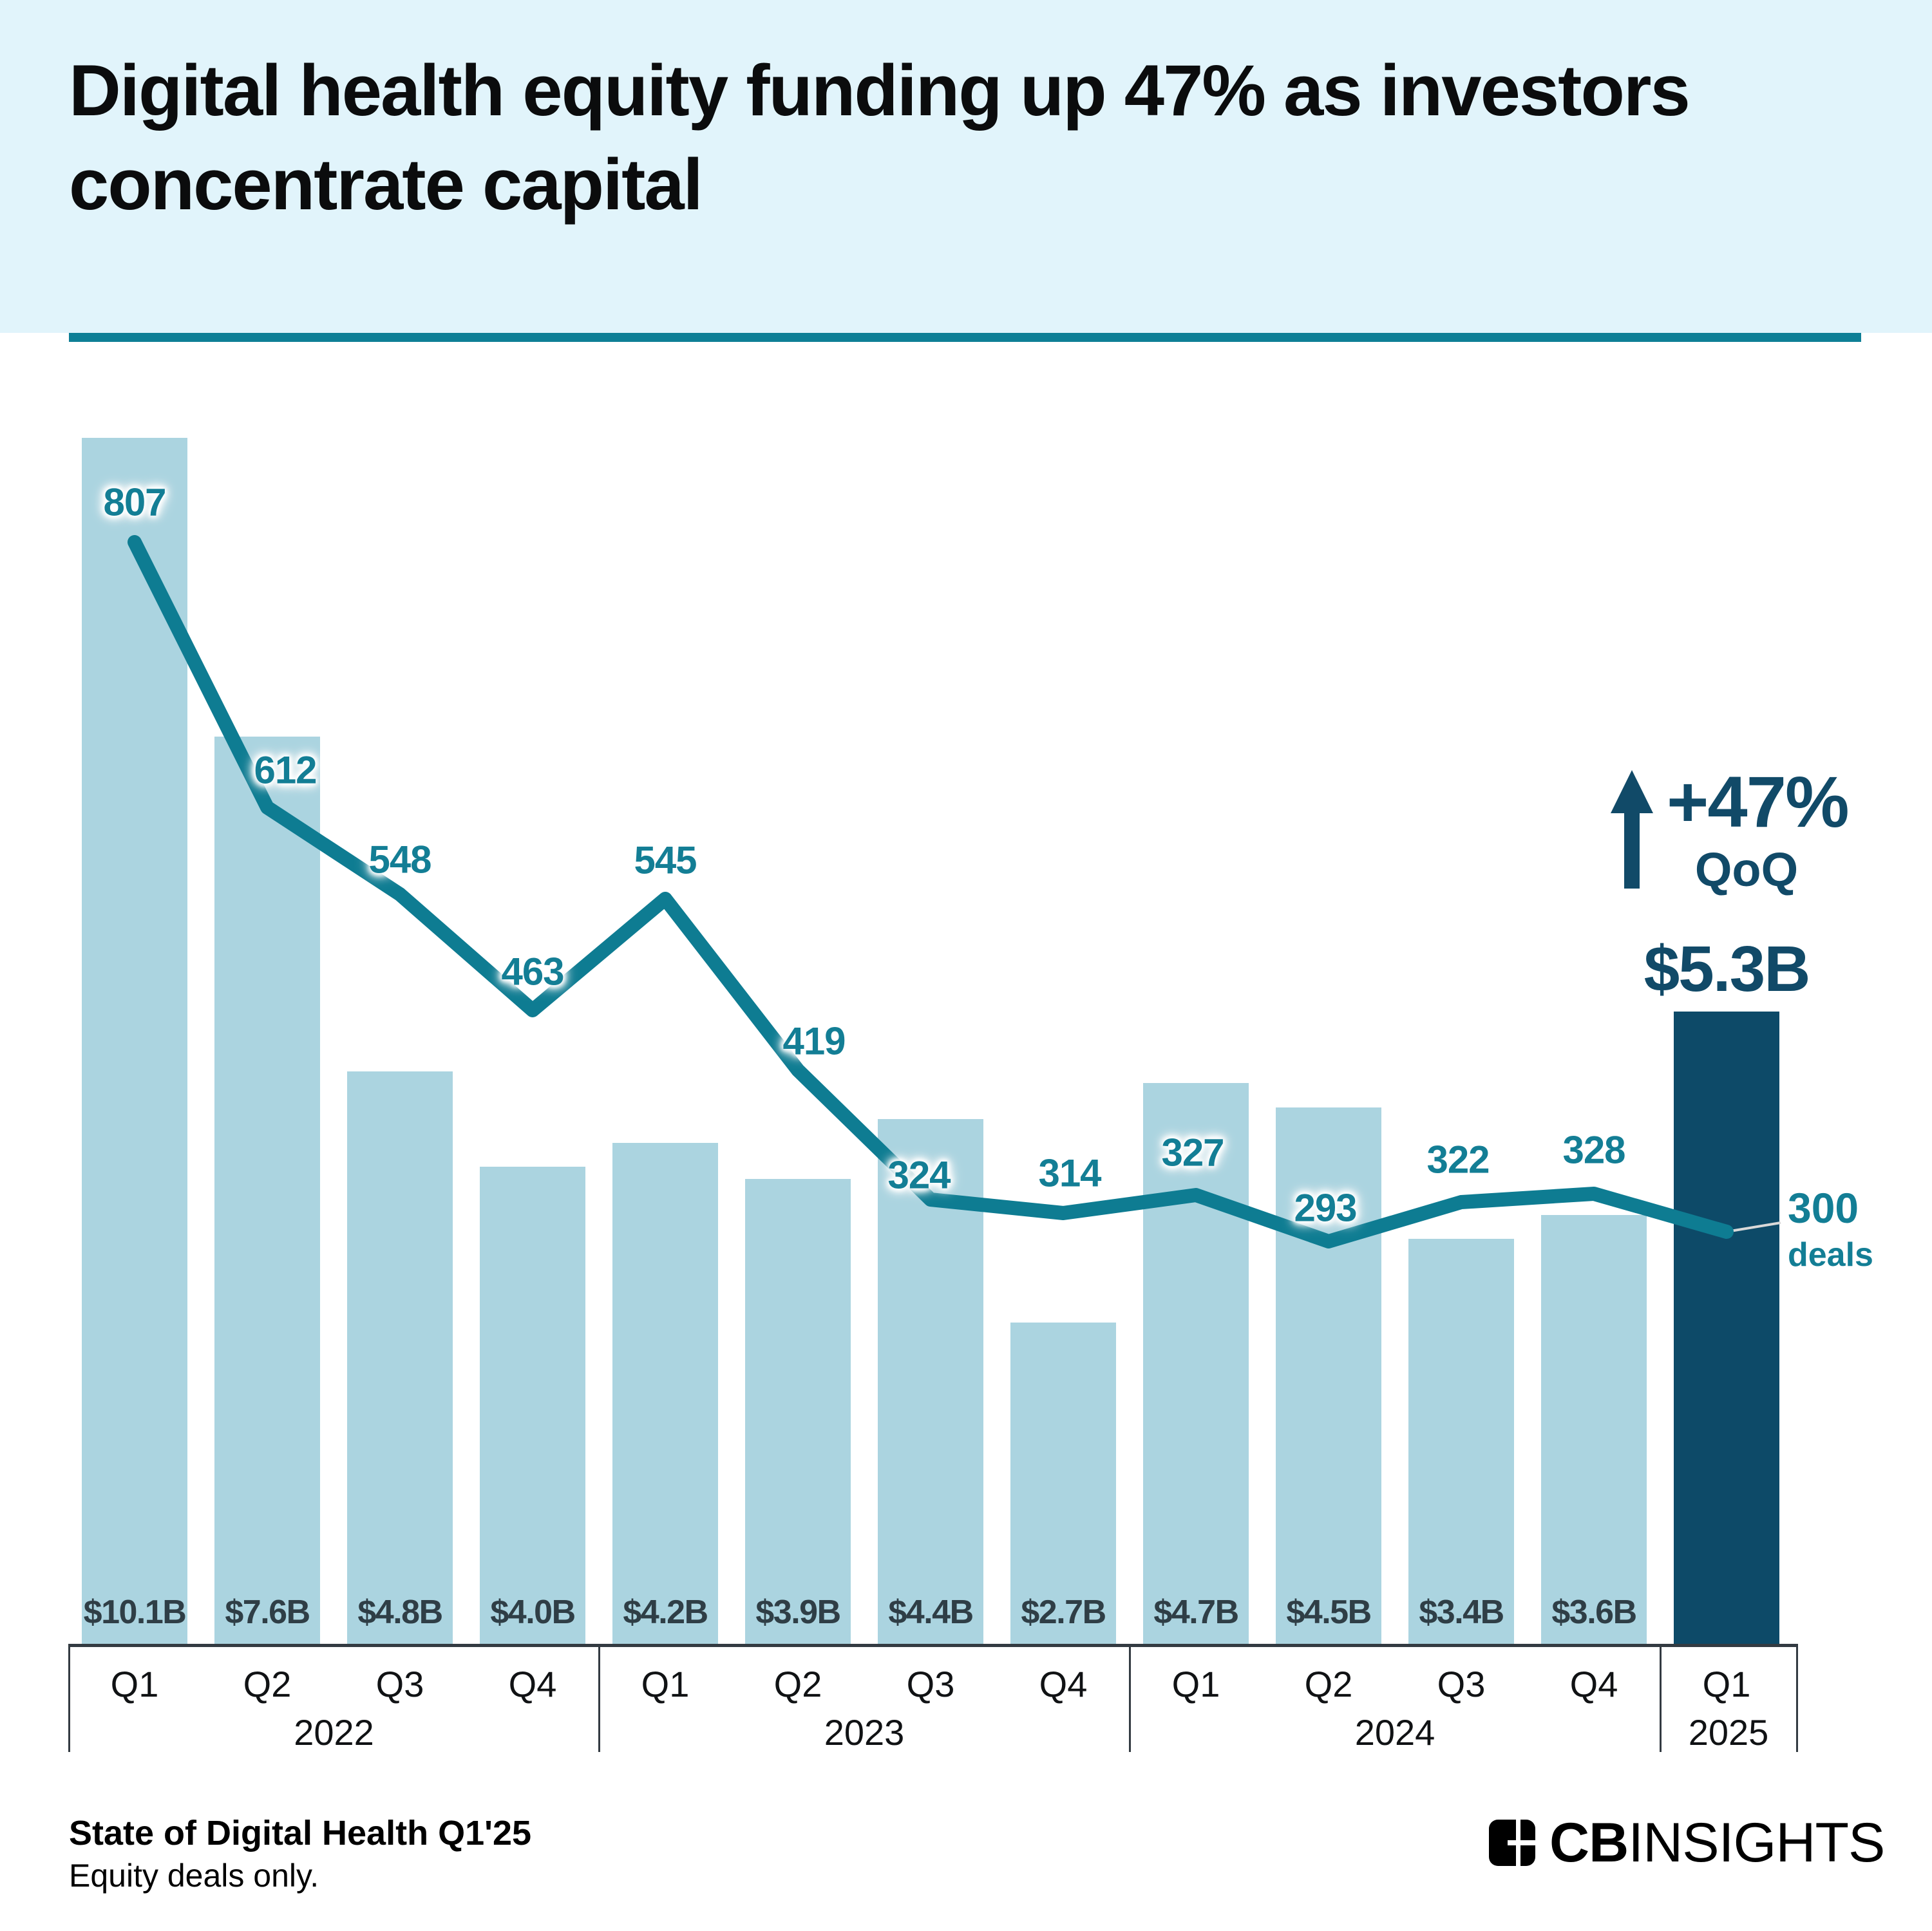 Image resolution: width=1932 pixels, height=1931 pixels. Describe the element at coordinates (1758, 802) in the screenshot. I see `annotation-change: +47%` at that location.